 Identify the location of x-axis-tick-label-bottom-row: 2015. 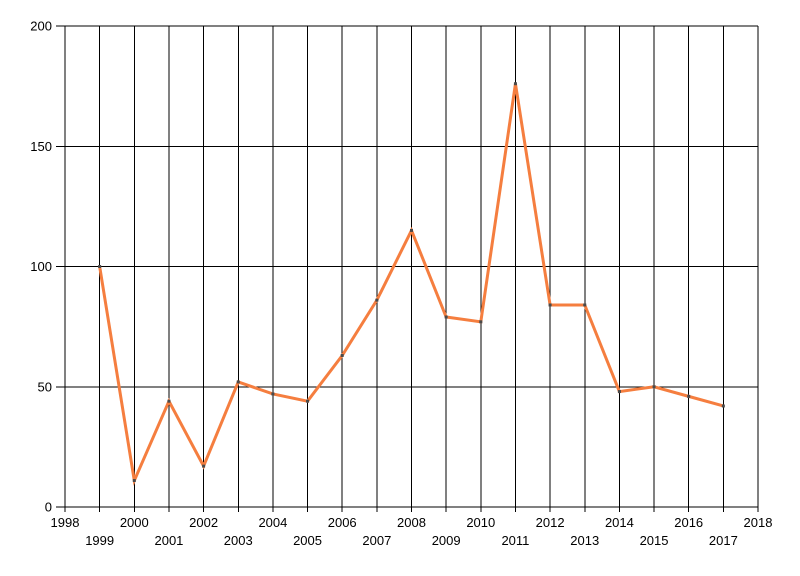
(654, 540).